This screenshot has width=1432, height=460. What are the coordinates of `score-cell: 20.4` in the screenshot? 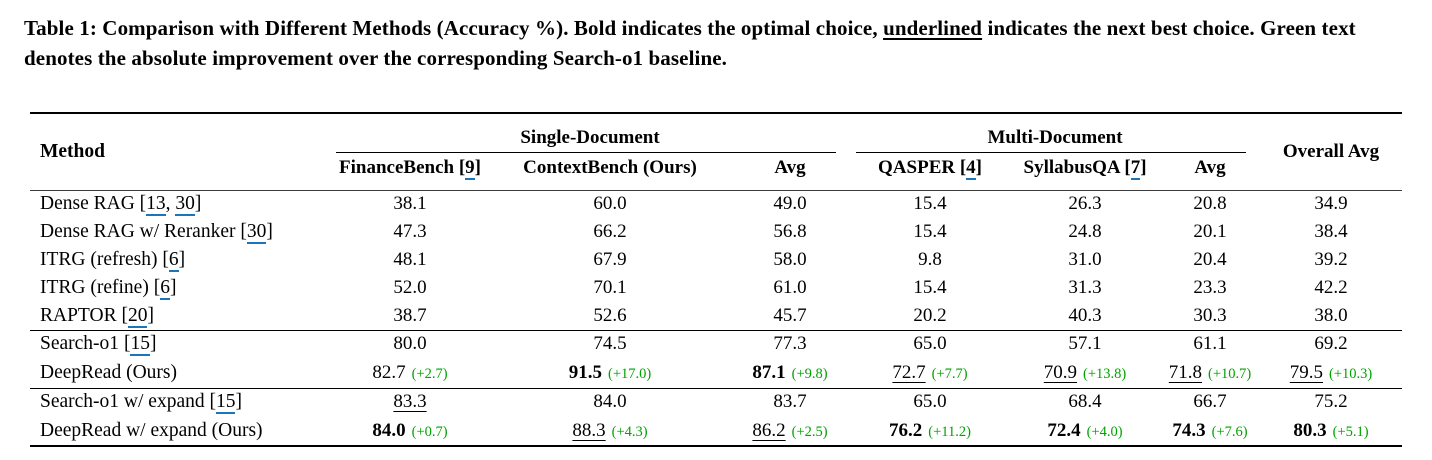 It's located at (1210, 260).